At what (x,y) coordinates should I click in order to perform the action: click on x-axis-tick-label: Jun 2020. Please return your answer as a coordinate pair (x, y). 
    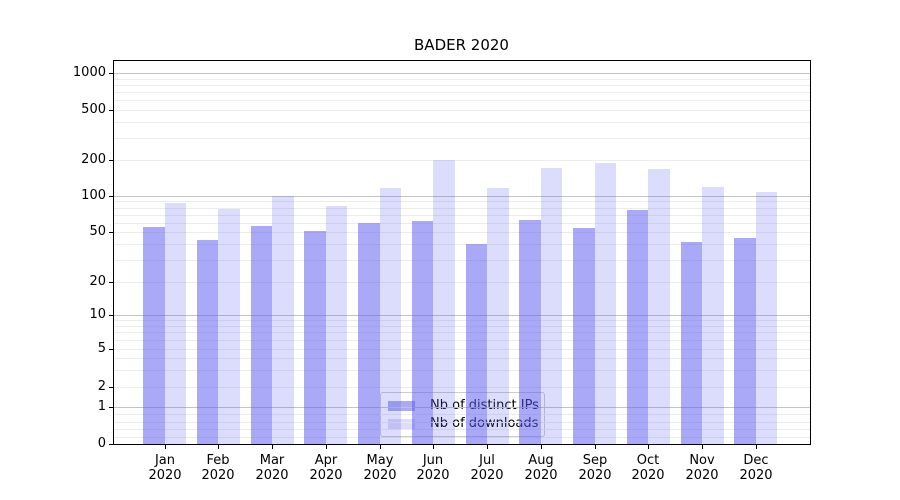
    Looking at the image, I should click on (433, 468).